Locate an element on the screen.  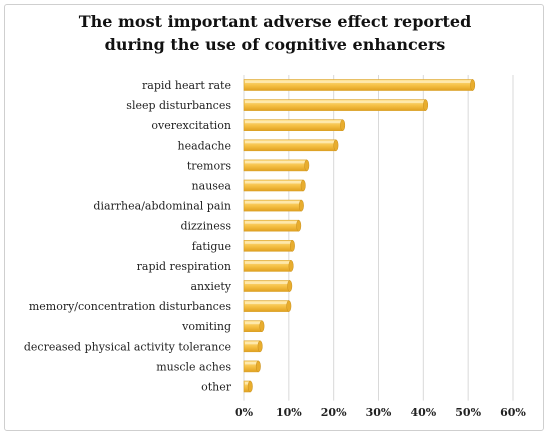
category-label: memory/concentration disturbances is located at coordinates (130, 306).